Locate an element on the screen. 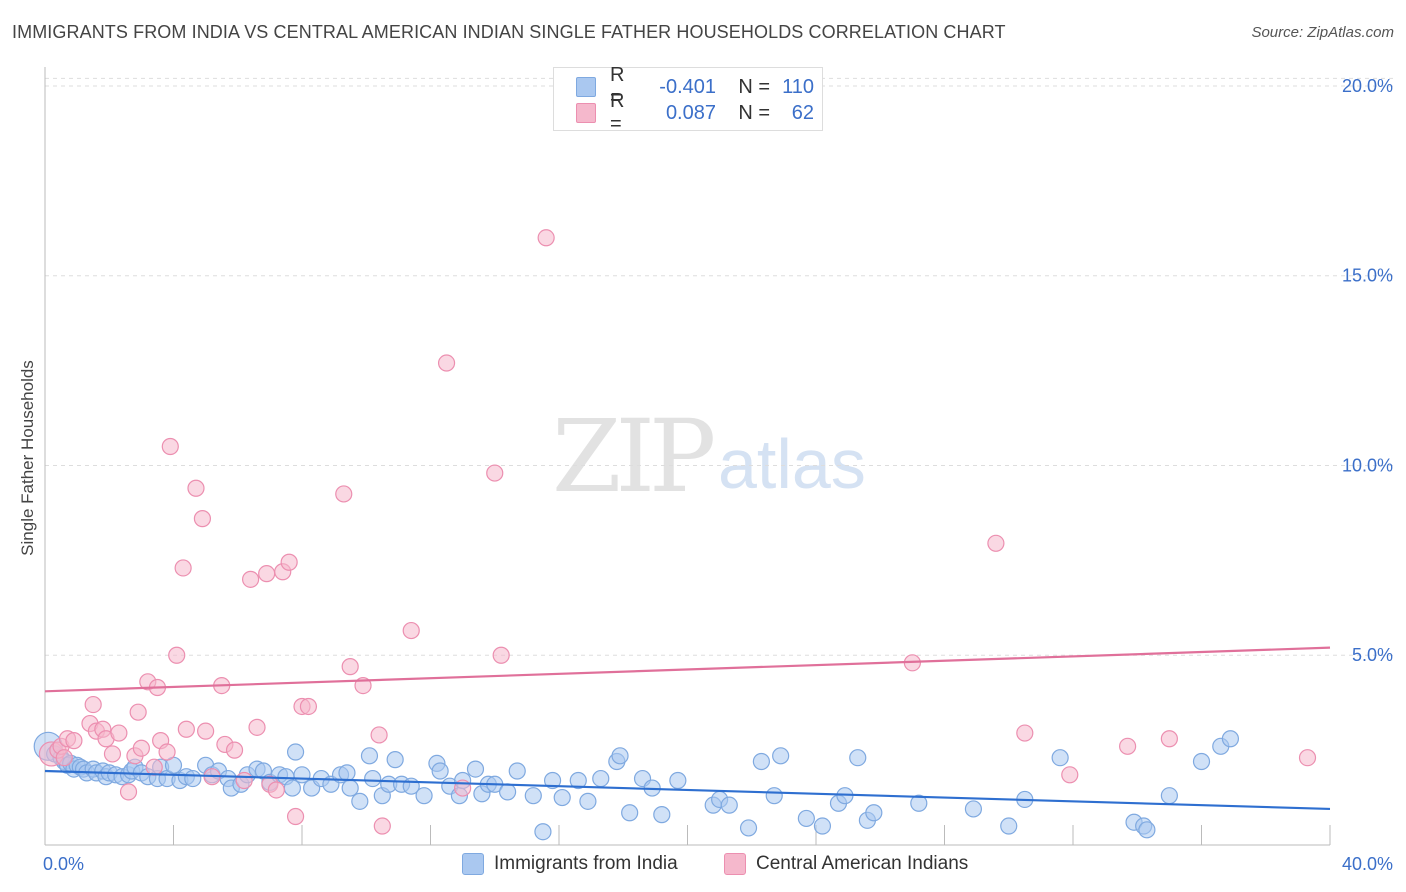 The height and width of the screenshot is (892, 1406). legend-n-value: 110 is located at coordinates (798, 86).